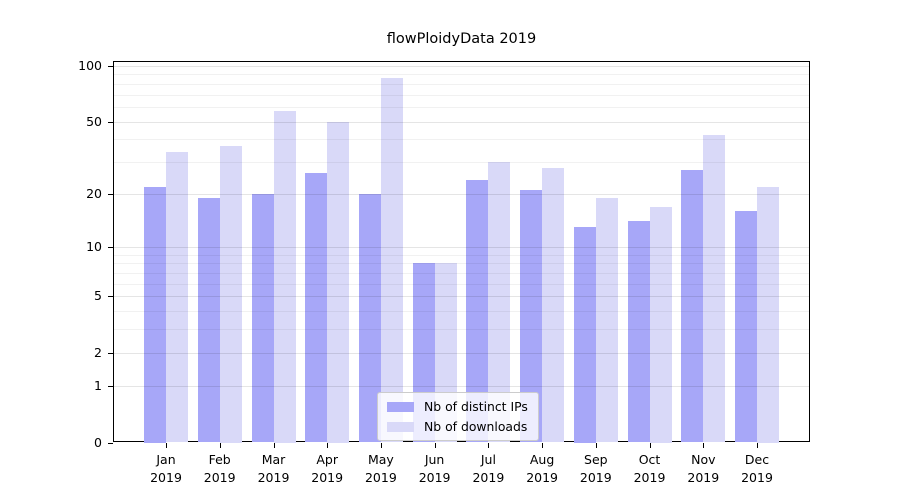 Image resolution: width=900 pixels, height=500 pixels. I want to click on legend-item-downloads: Nb of downloads, so click(457, 426).